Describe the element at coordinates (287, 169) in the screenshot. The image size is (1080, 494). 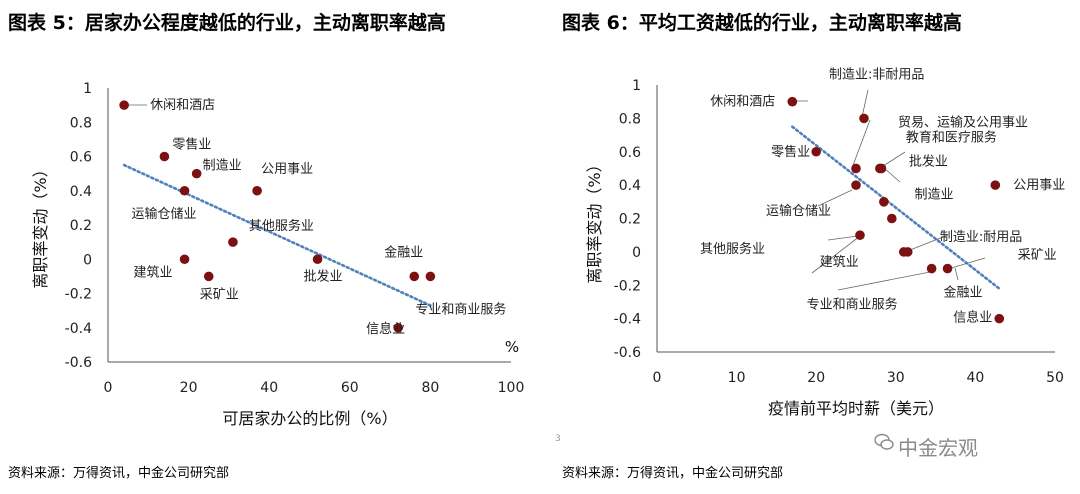
I see `chart1-point-label: 公用事业` at that location.